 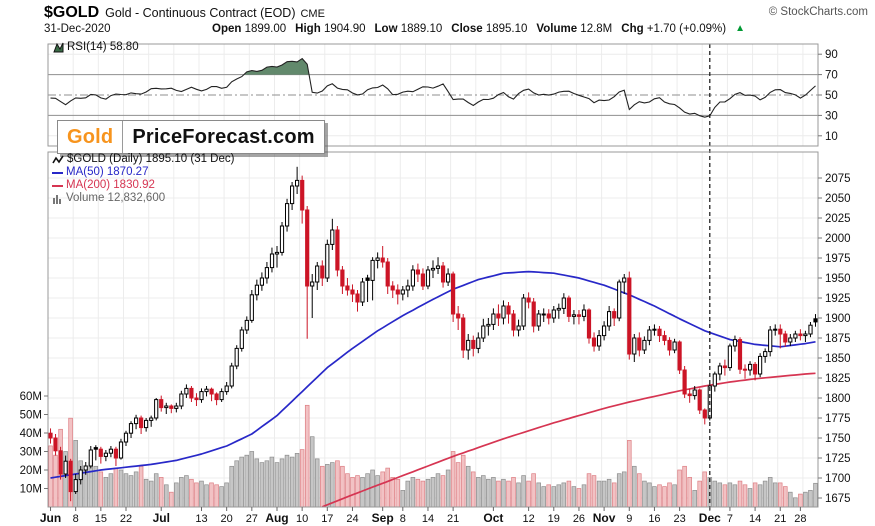 What do you see at coordinates (31, 416) in the screenshot?
I see `svg-text: 50M` at bounding box center [31, 416].